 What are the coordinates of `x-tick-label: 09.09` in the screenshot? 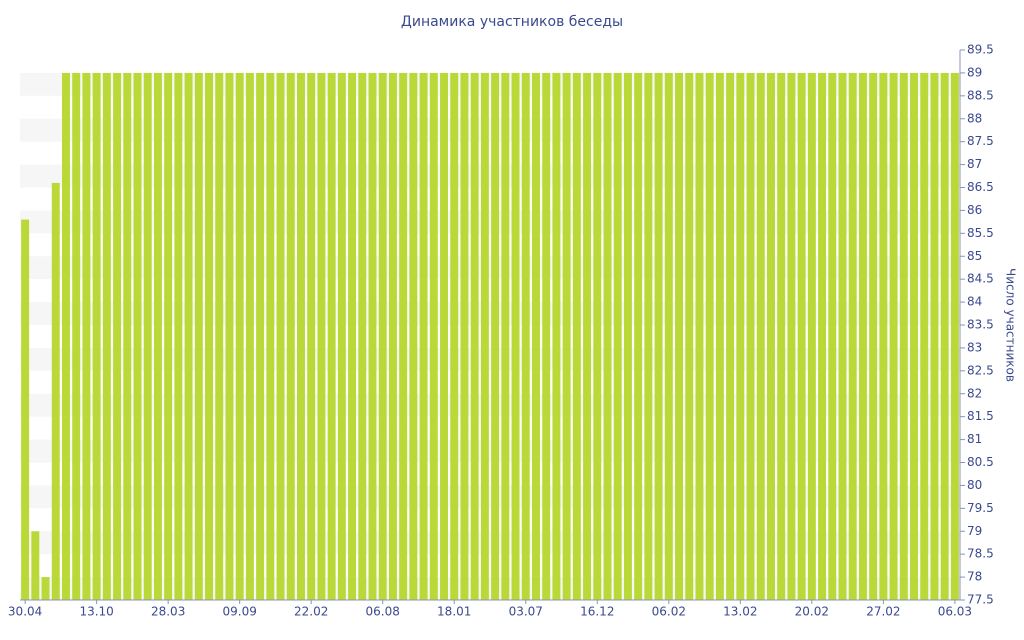 It's located at (239, 612).